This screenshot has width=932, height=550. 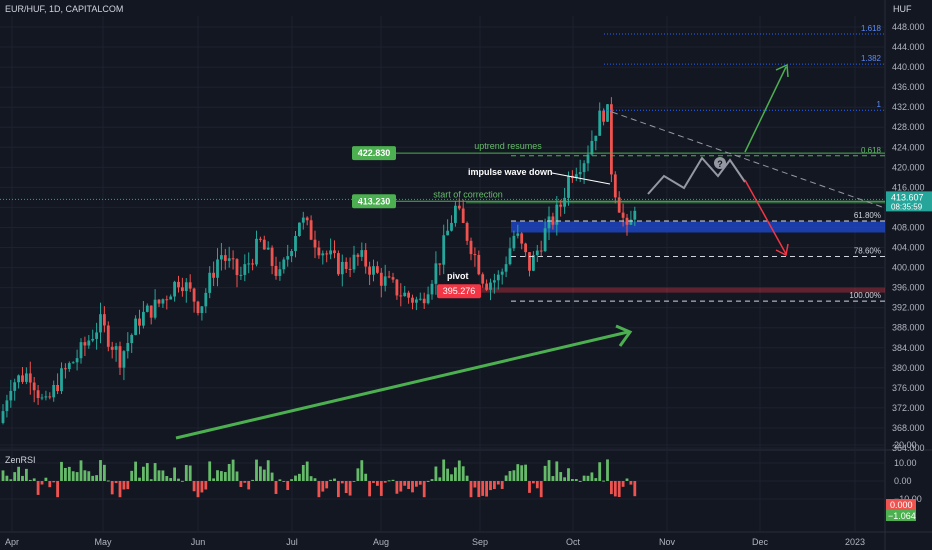 I want to click on rsi-tick-label: 0.00, so click(x=903, y=481).